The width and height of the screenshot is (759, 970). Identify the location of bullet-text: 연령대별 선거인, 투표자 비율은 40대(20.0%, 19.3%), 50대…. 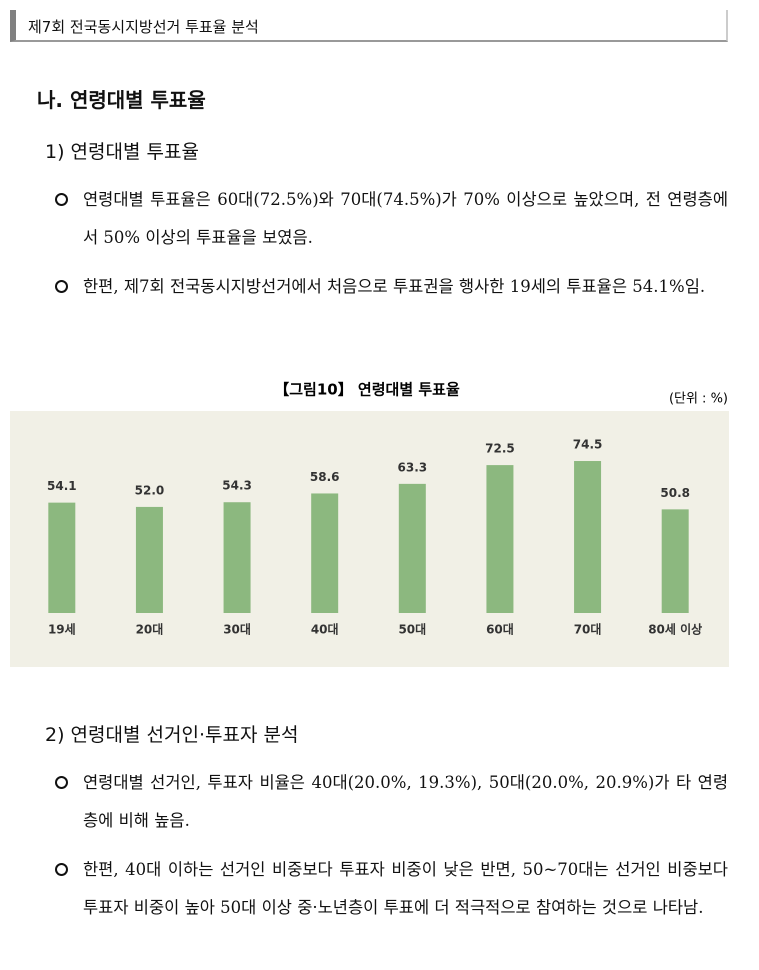
(405, 801).